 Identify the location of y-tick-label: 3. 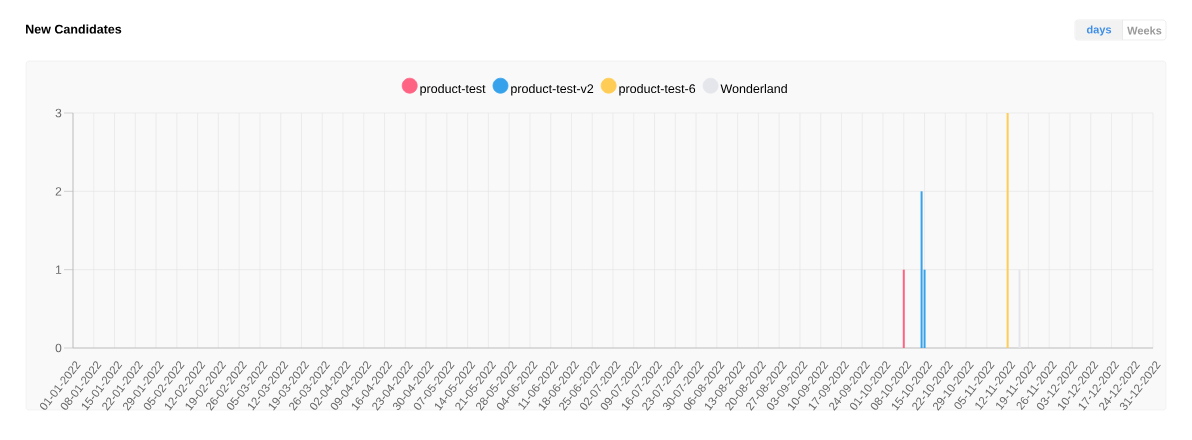
(58, 113).